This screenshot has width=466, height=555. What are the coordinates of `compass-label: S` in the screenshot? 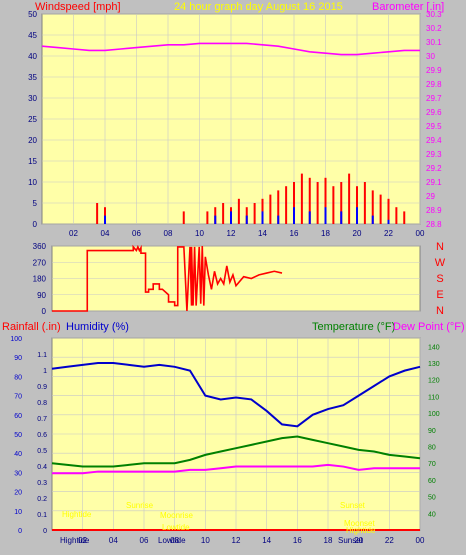 It's located at (439, 279).